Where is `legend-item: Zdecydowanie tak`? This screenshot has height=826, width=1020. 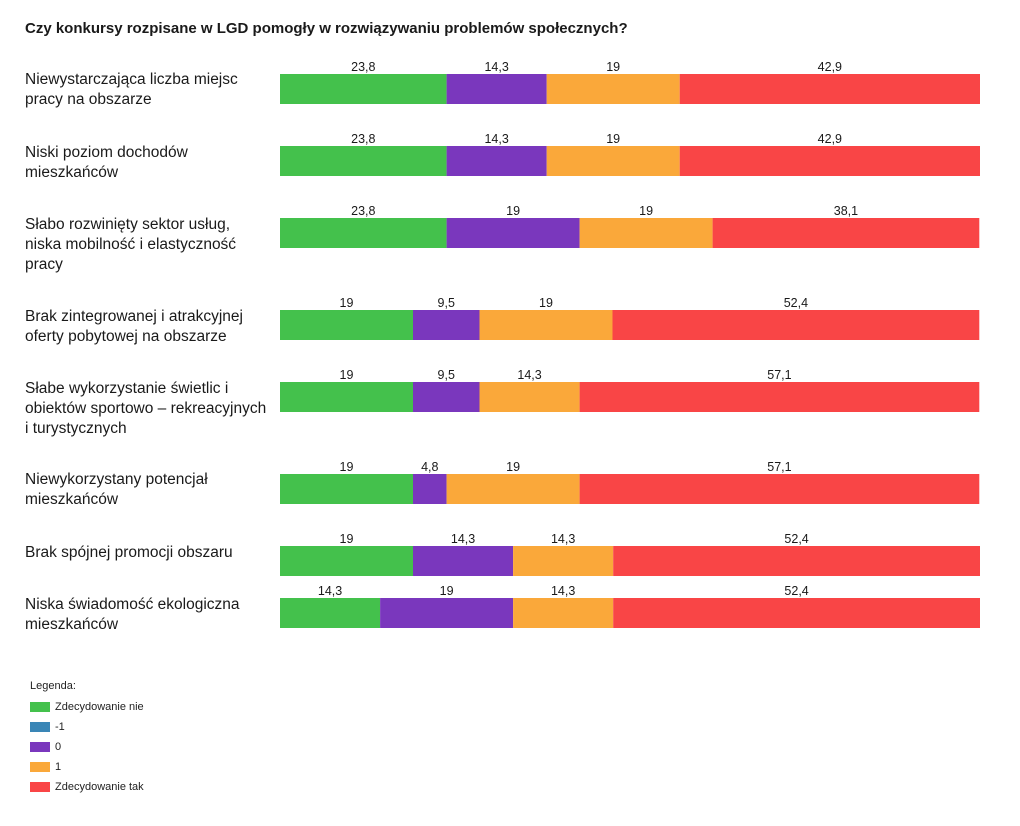 legend-item: Zdecydowanie tak is located at coordinates (87, 787).